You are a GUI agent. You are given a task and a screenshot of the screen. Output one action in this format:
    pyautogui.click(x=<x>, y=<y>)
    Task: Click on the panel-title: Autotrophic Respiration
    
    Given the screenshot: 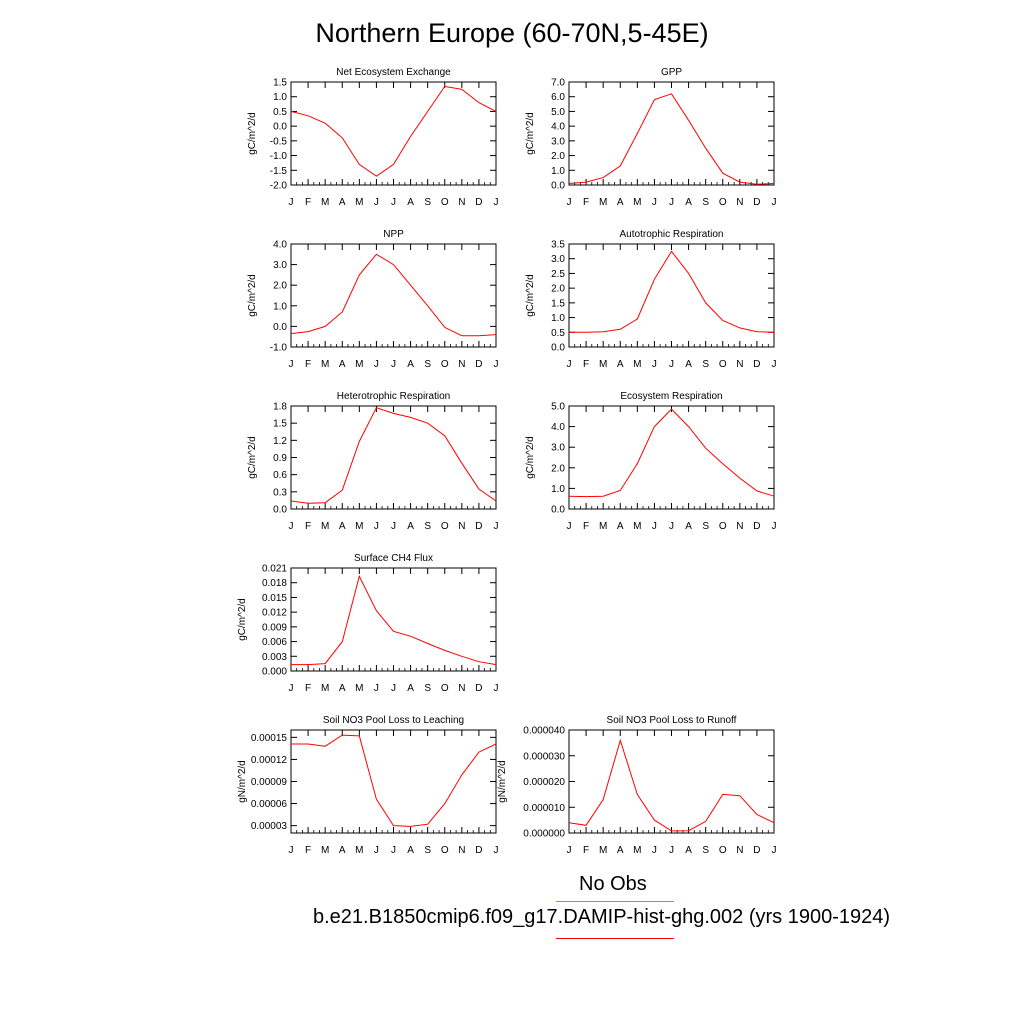 What is the action you would take?
    pyautogui.click(x=672, y=234)
    